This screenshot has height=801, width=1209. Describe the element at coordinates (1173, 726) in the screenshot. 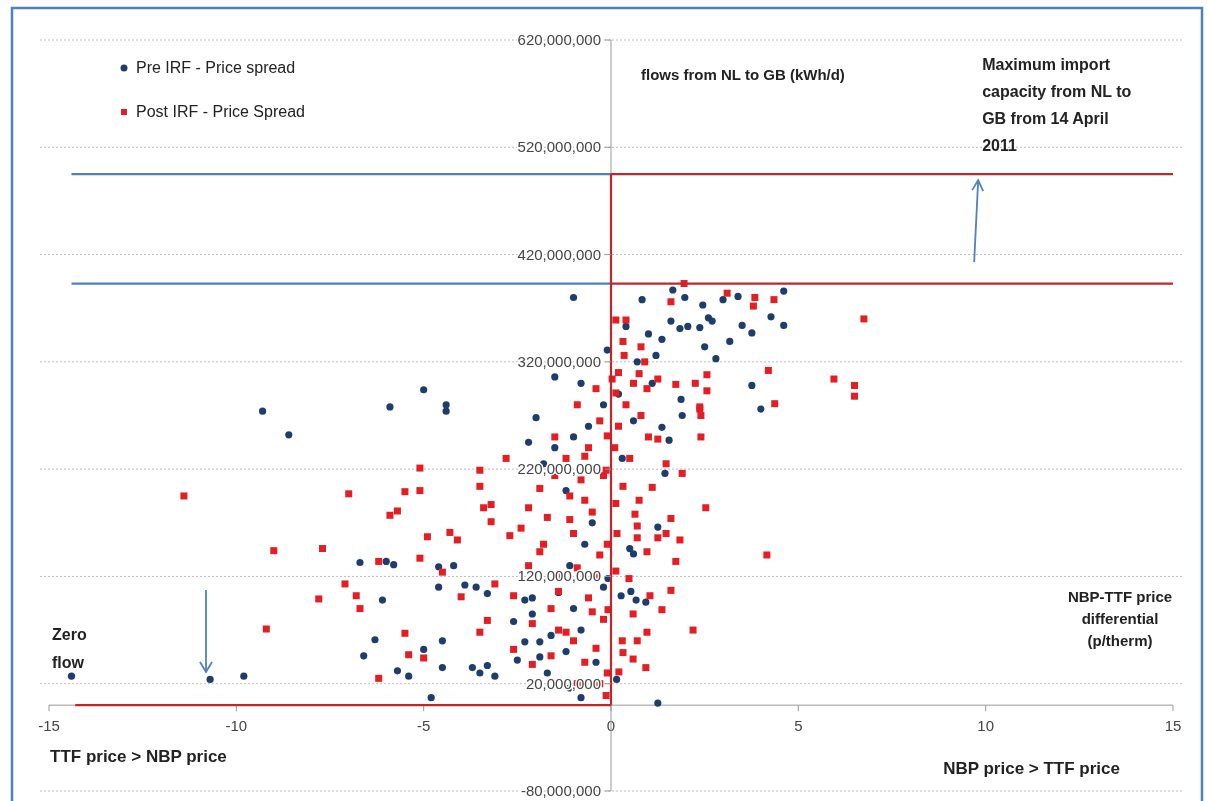

I see `x-tick-label: 15` at that location.